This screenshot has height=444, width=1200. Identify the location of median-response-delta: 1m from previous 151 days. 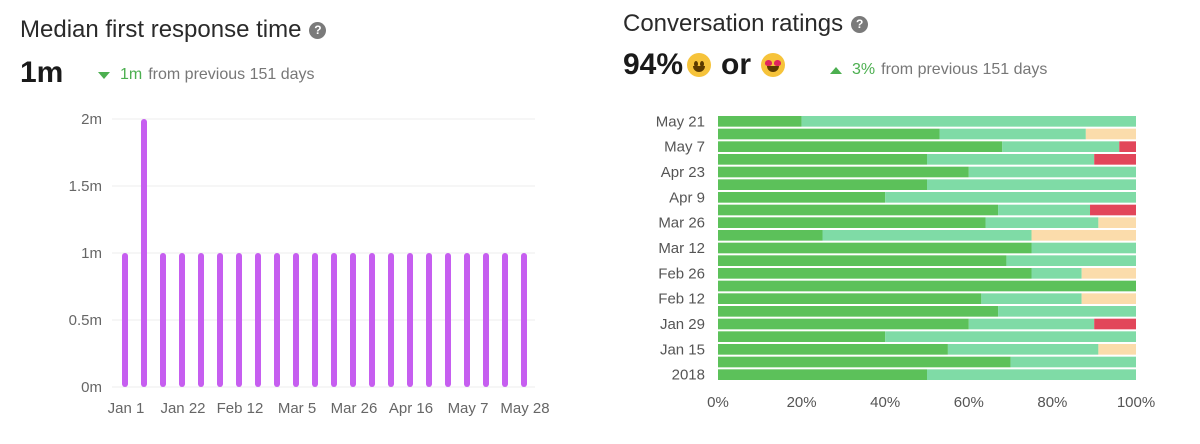
(206, 75).